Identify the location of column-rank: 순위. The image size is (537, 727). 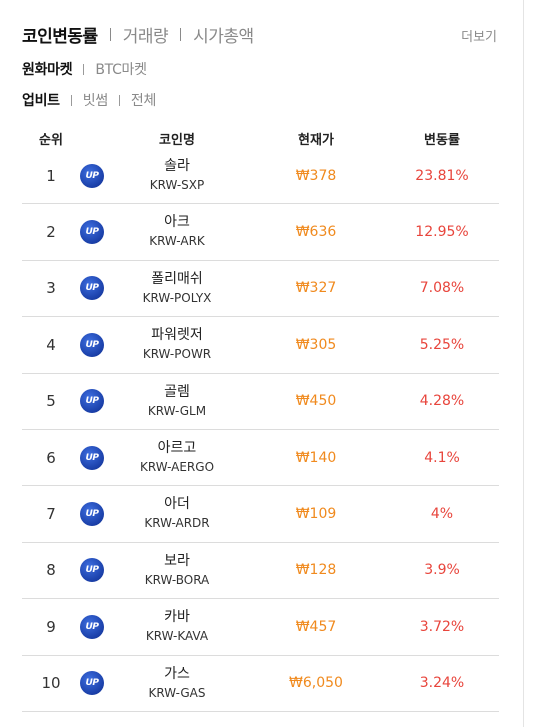
(51, 140).